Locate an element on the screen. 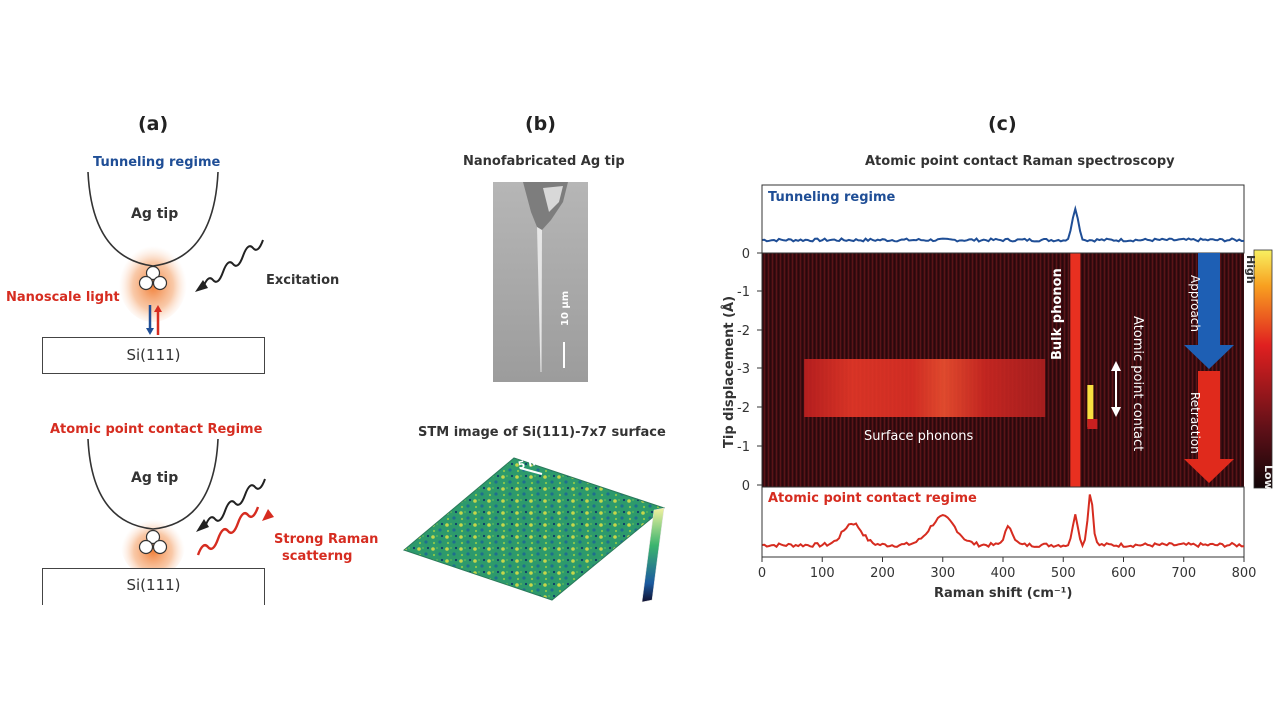 The image size is (1280, 720). tunneling-regime-label: Tunneling regime is located at coordinates (157, 162).